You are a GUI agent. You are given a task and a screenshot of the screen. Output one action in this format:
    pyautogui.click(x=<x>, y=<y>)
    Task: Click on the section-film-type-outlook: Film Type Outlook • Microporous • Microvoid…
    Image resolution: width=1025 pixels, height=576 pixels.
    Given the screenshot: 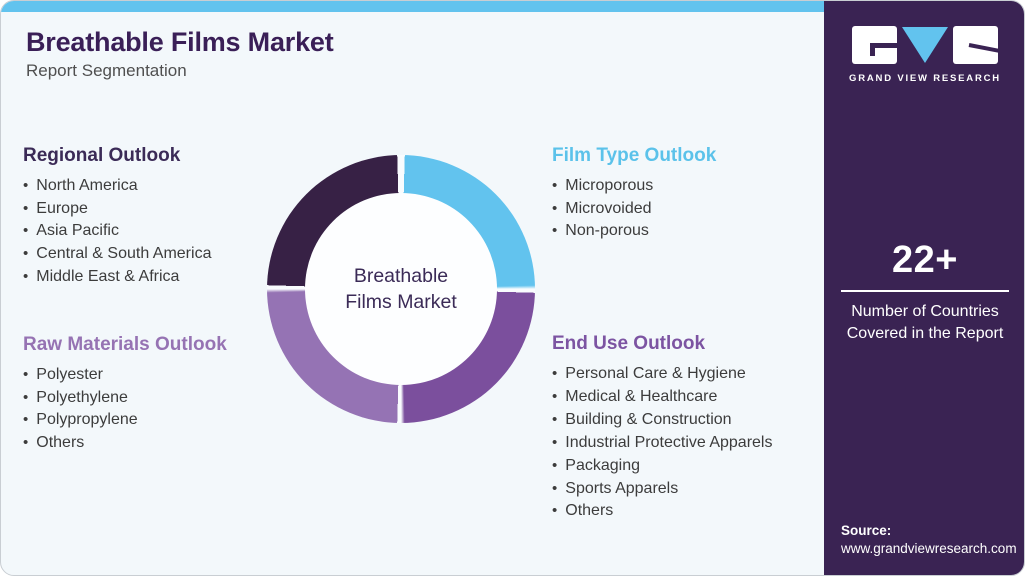 What is the action you would take?
    pyautogui.click(x=692, y=194)
    